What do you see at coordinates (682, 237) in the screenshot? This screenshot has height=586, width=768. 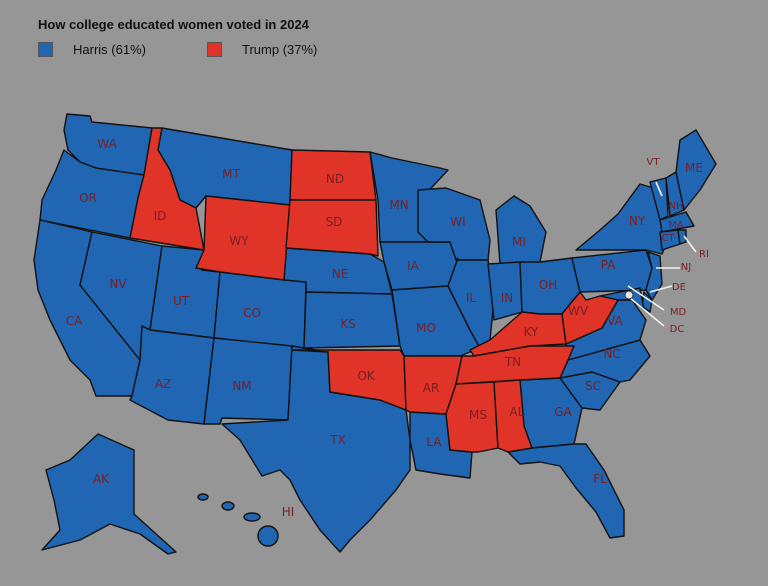 I see `state-ri` at bounding box center [682, 237].